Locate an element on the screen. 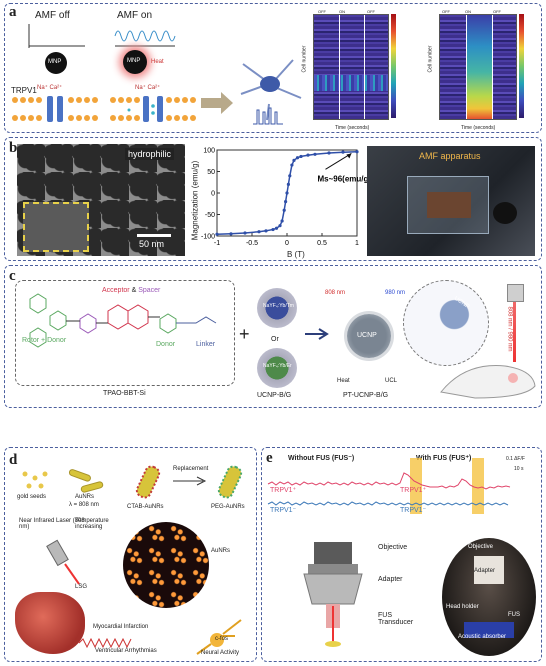 The image size is (546, 666). cfos-label: c-fos is located at coordinates (222, 639).